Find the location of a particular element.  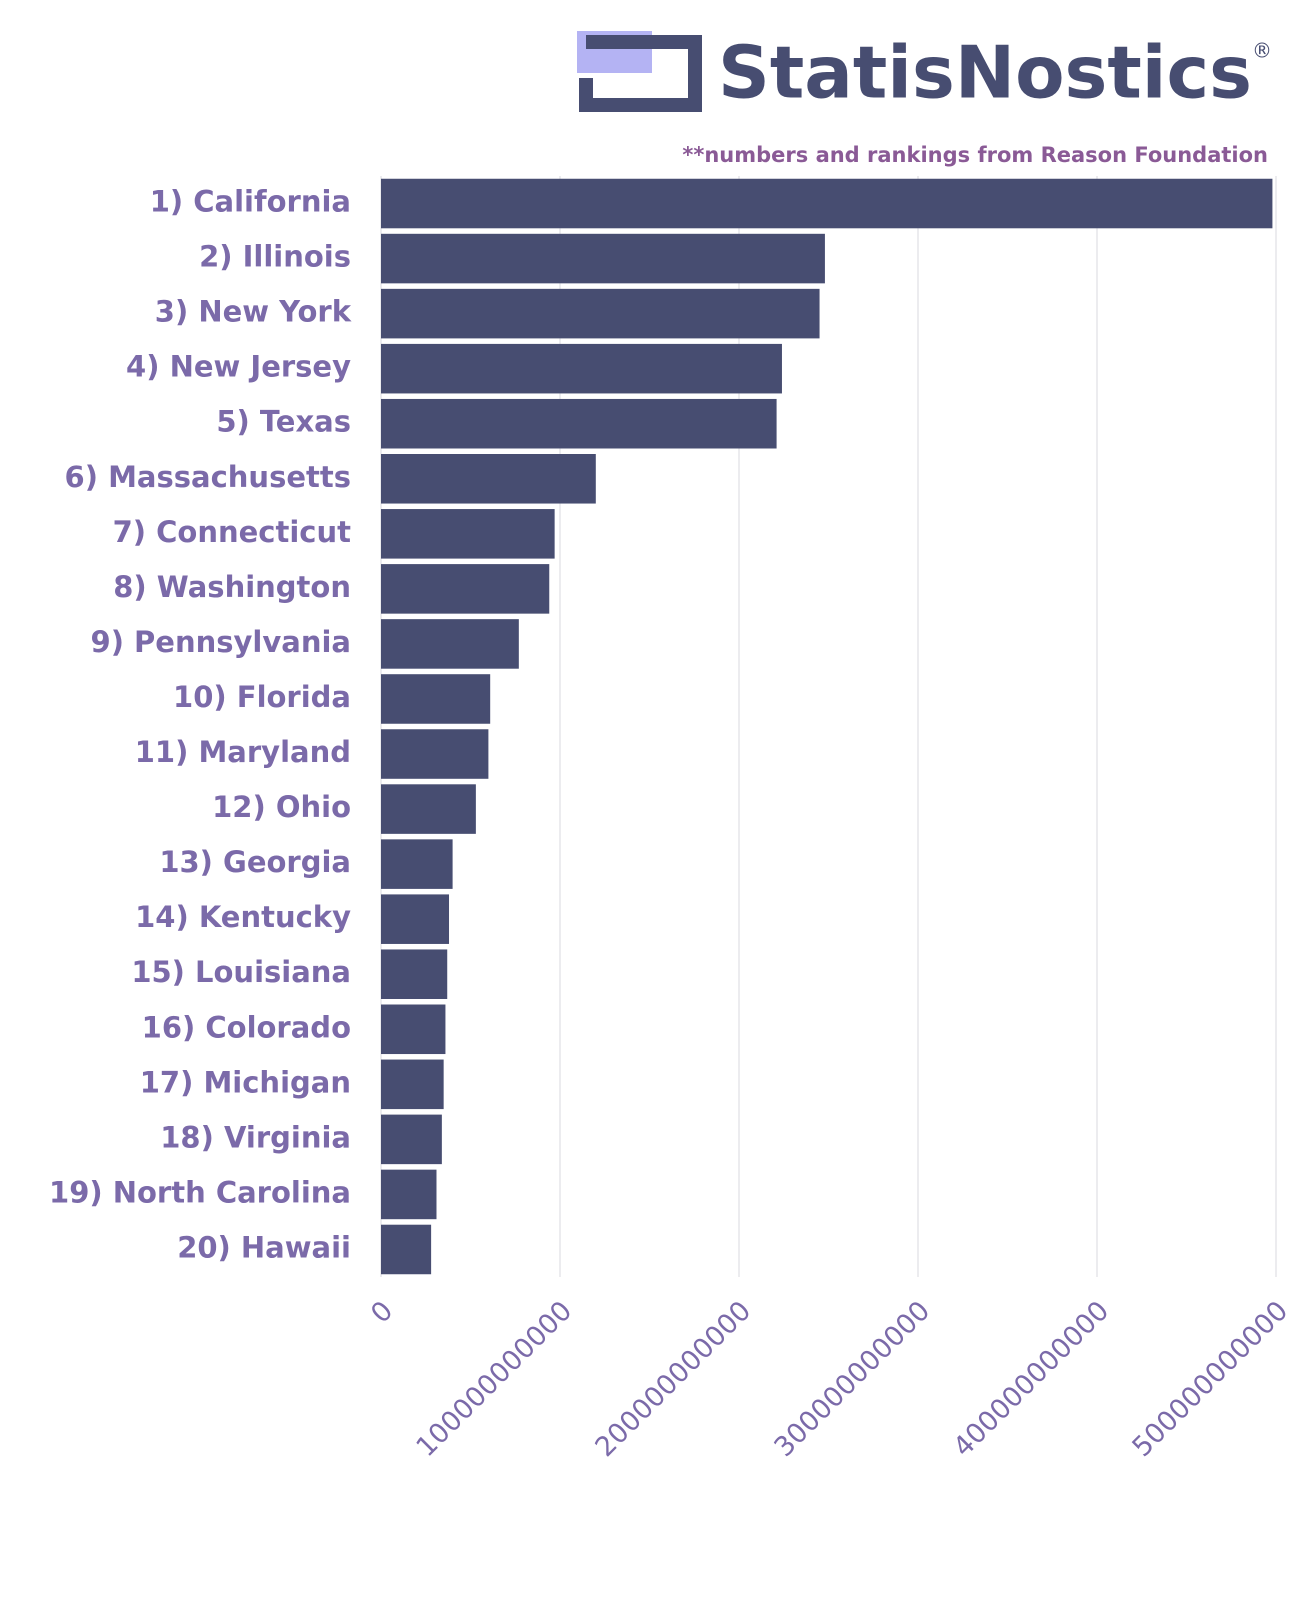

x-tick-label: 0 is located at coordinates (382, 1312).